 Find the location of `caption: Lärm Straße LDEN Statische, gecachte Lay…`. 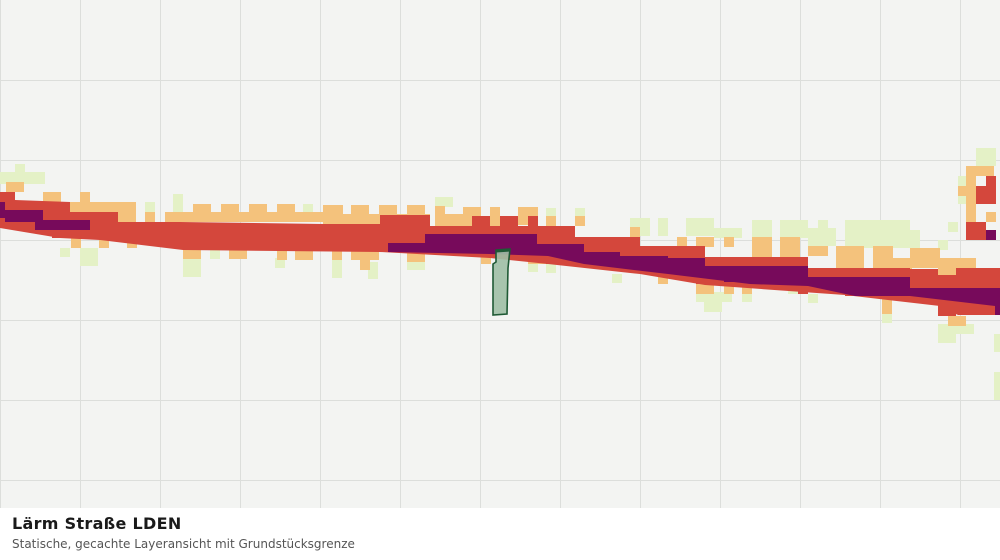

caption: Lärm Straße LDEN Statische, gecachte Lay… is located at coordinates (500, 534).